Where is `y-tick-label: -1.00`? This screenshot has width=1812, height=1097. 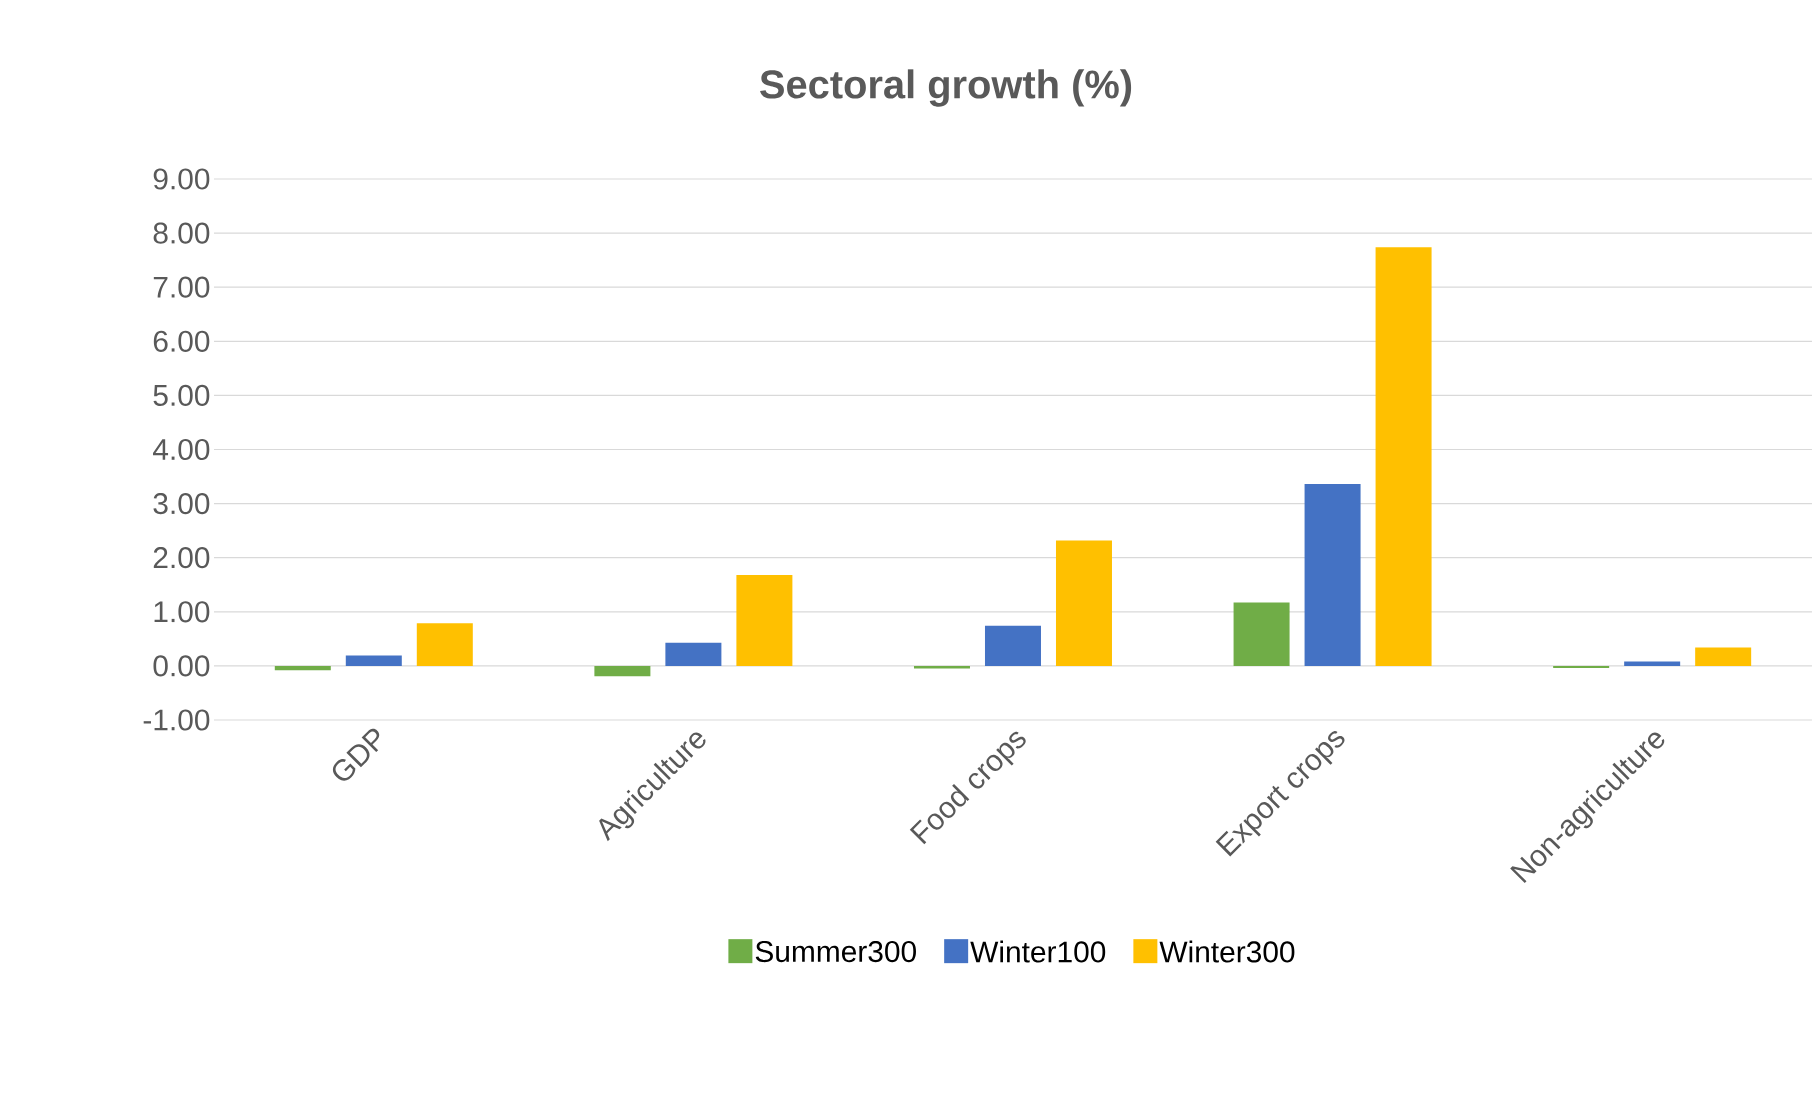
y-tick-label: -1.00 is located at coordinates (176, 720).